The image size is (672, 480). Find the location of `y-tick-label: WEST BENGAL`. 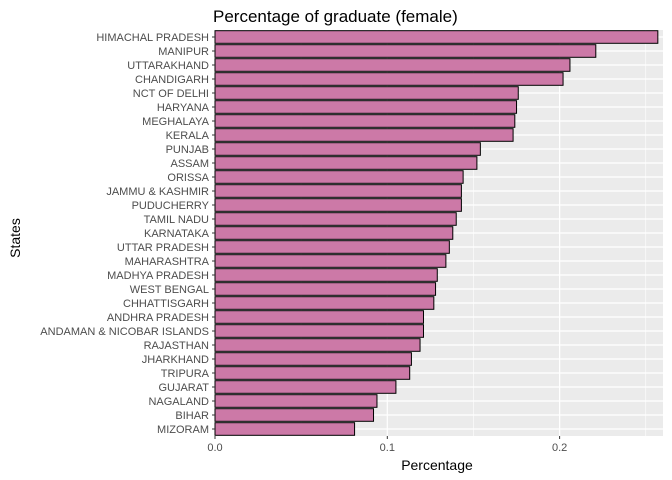

y-tick-label: WEST BENGAL is located at coordinates (169, 290).